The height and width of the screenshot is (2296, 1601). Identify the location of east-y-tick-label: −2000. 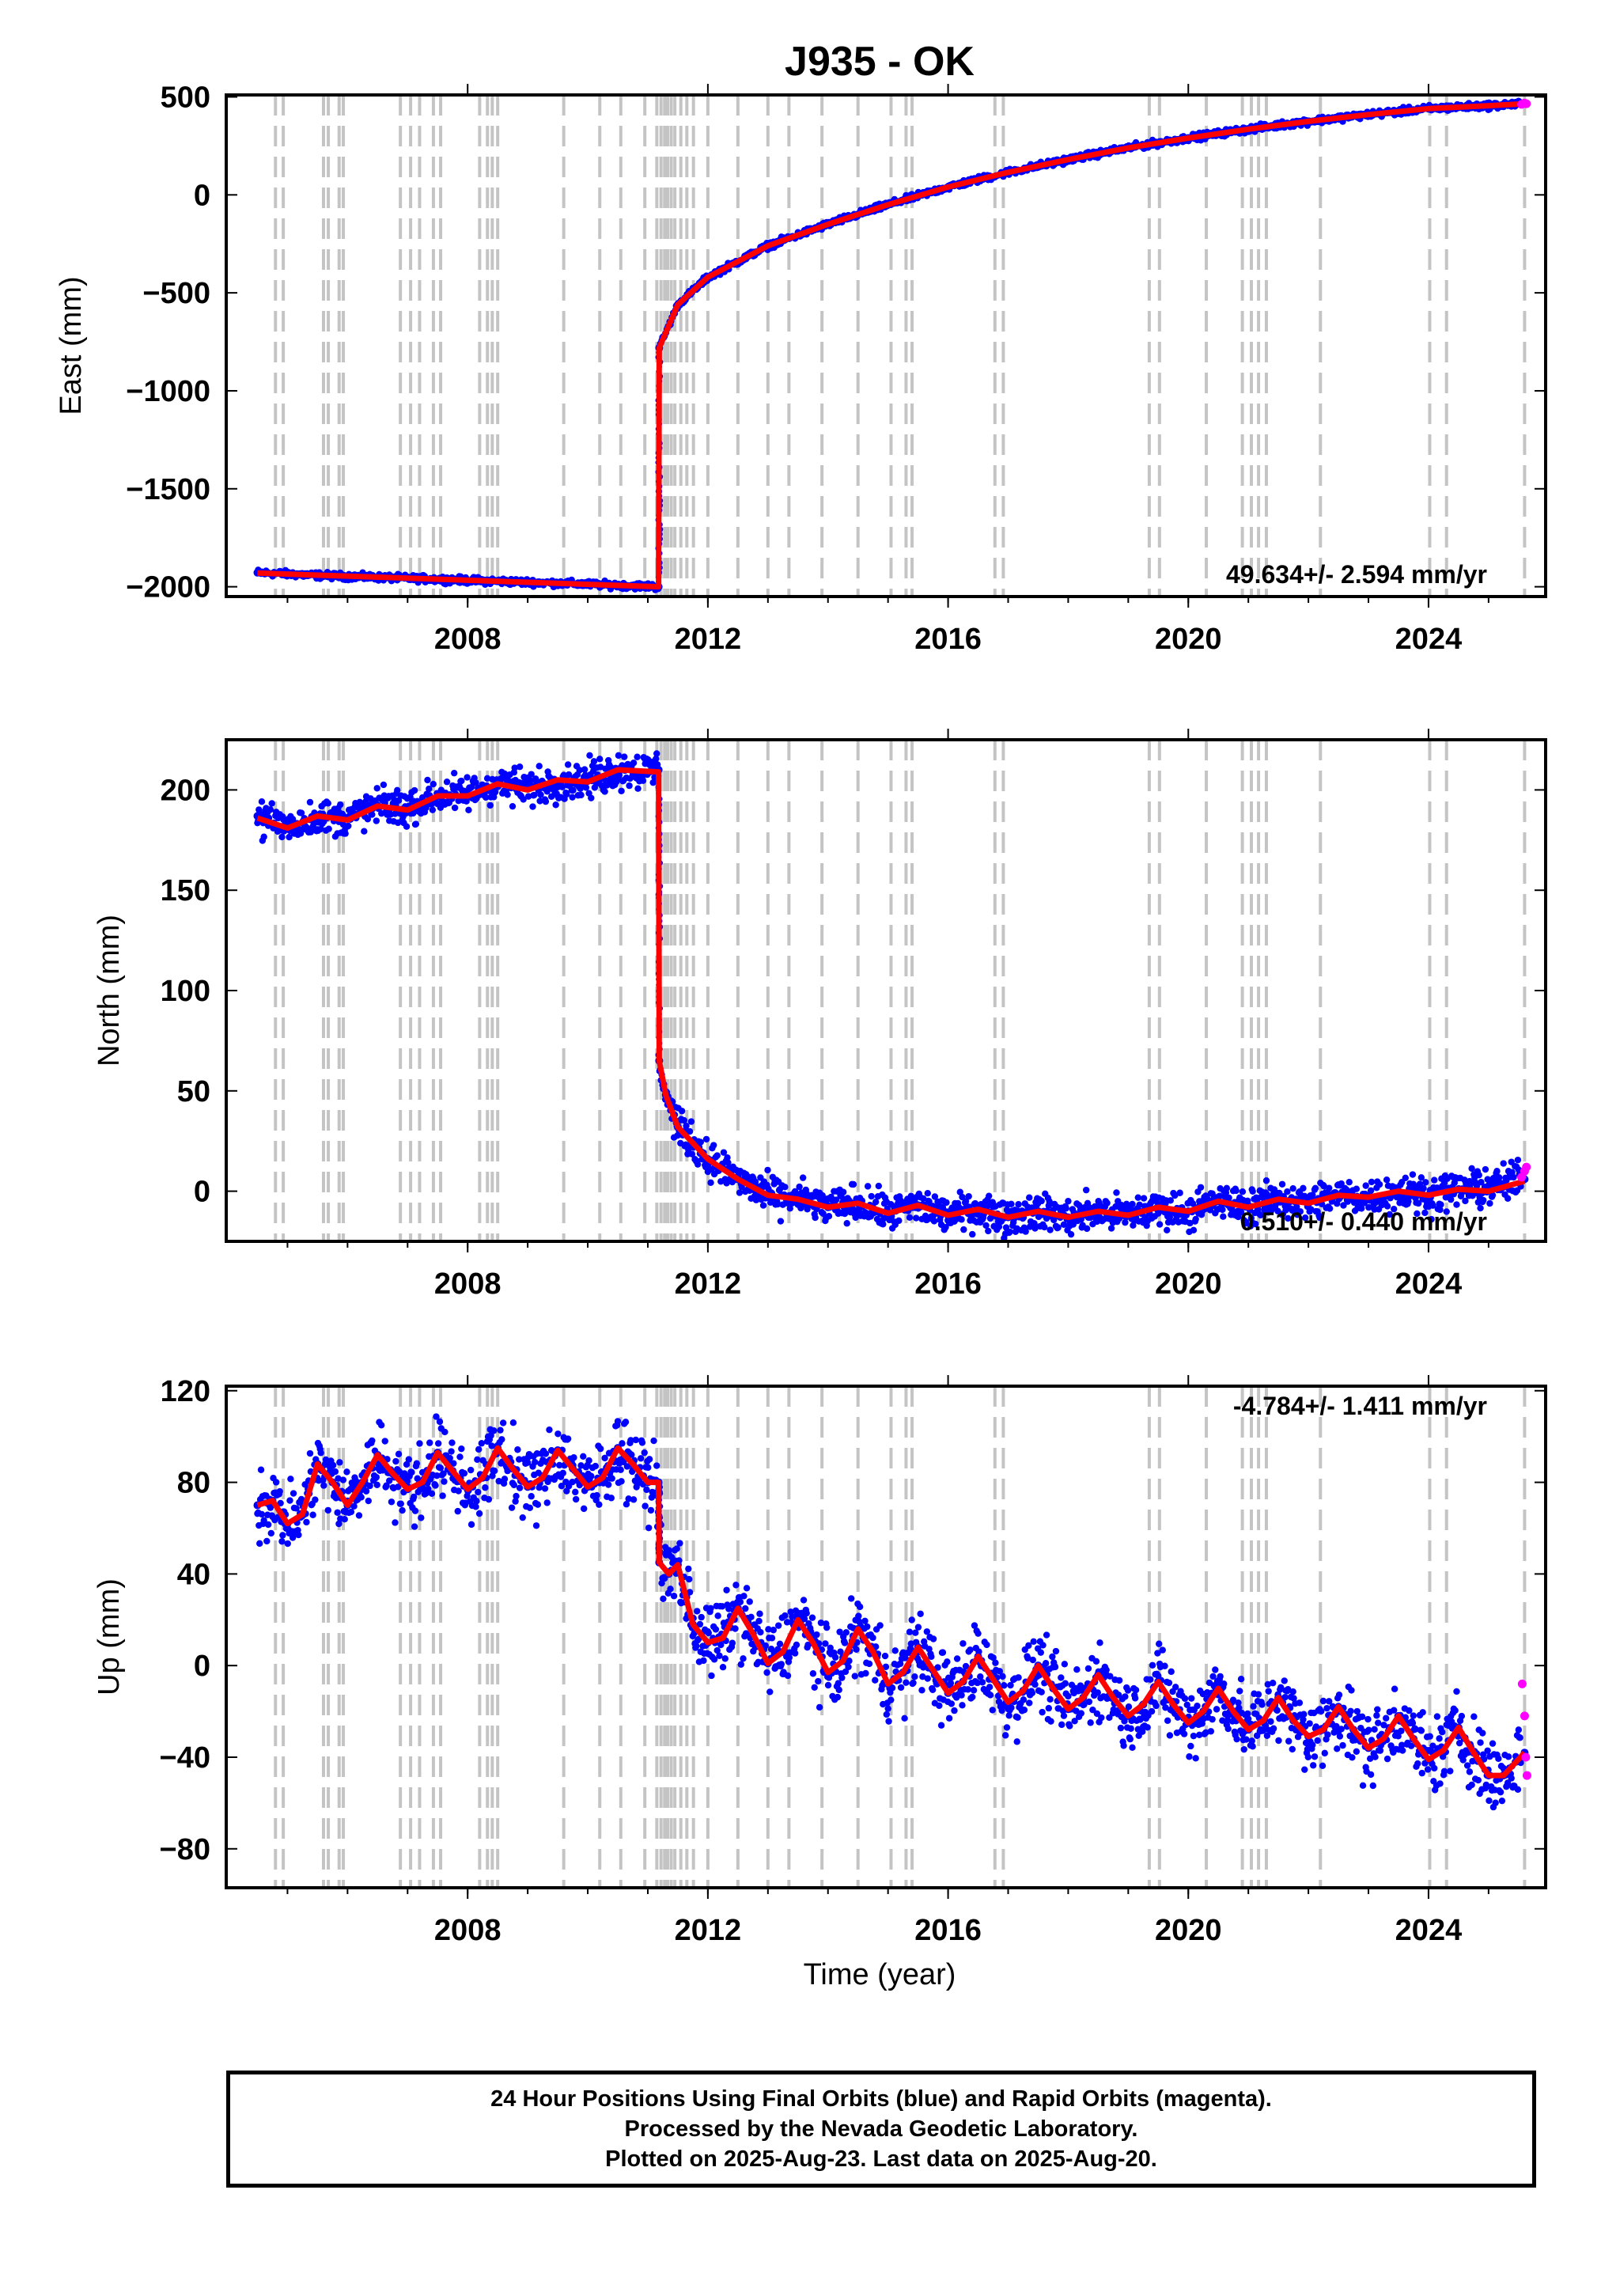
(168, 587).